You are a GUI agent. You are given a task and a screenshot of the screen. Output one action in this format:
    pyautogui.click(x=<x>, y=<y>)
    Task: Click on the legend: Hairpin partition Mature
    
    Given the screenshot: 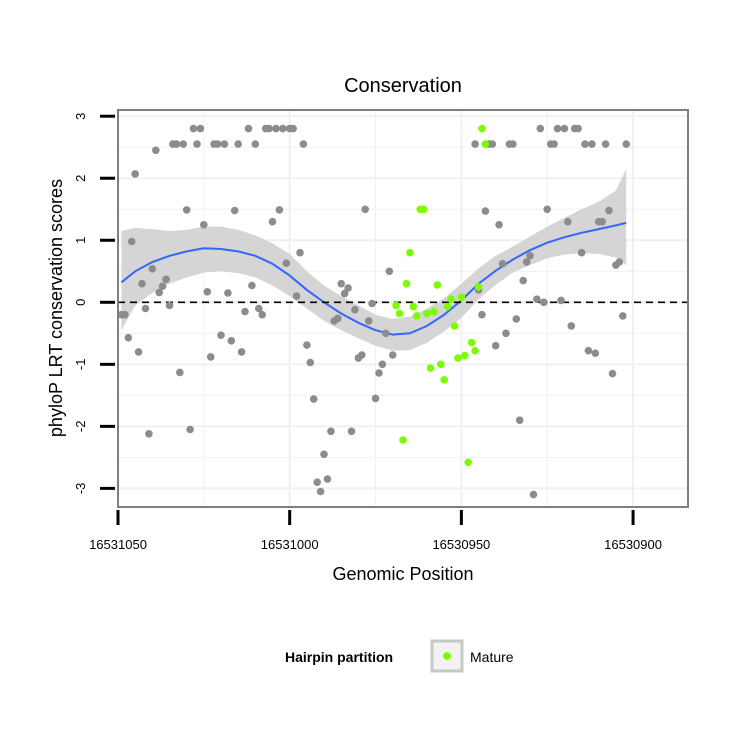 What is the action you would take?
    pyautogui.click(x=399, y=656)
    